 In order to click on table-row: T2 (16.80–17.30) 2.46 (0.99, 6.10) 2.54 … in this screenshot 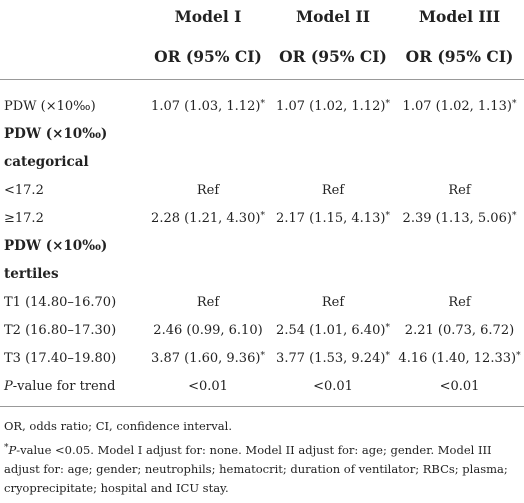, I will do `click(262, 330)`.